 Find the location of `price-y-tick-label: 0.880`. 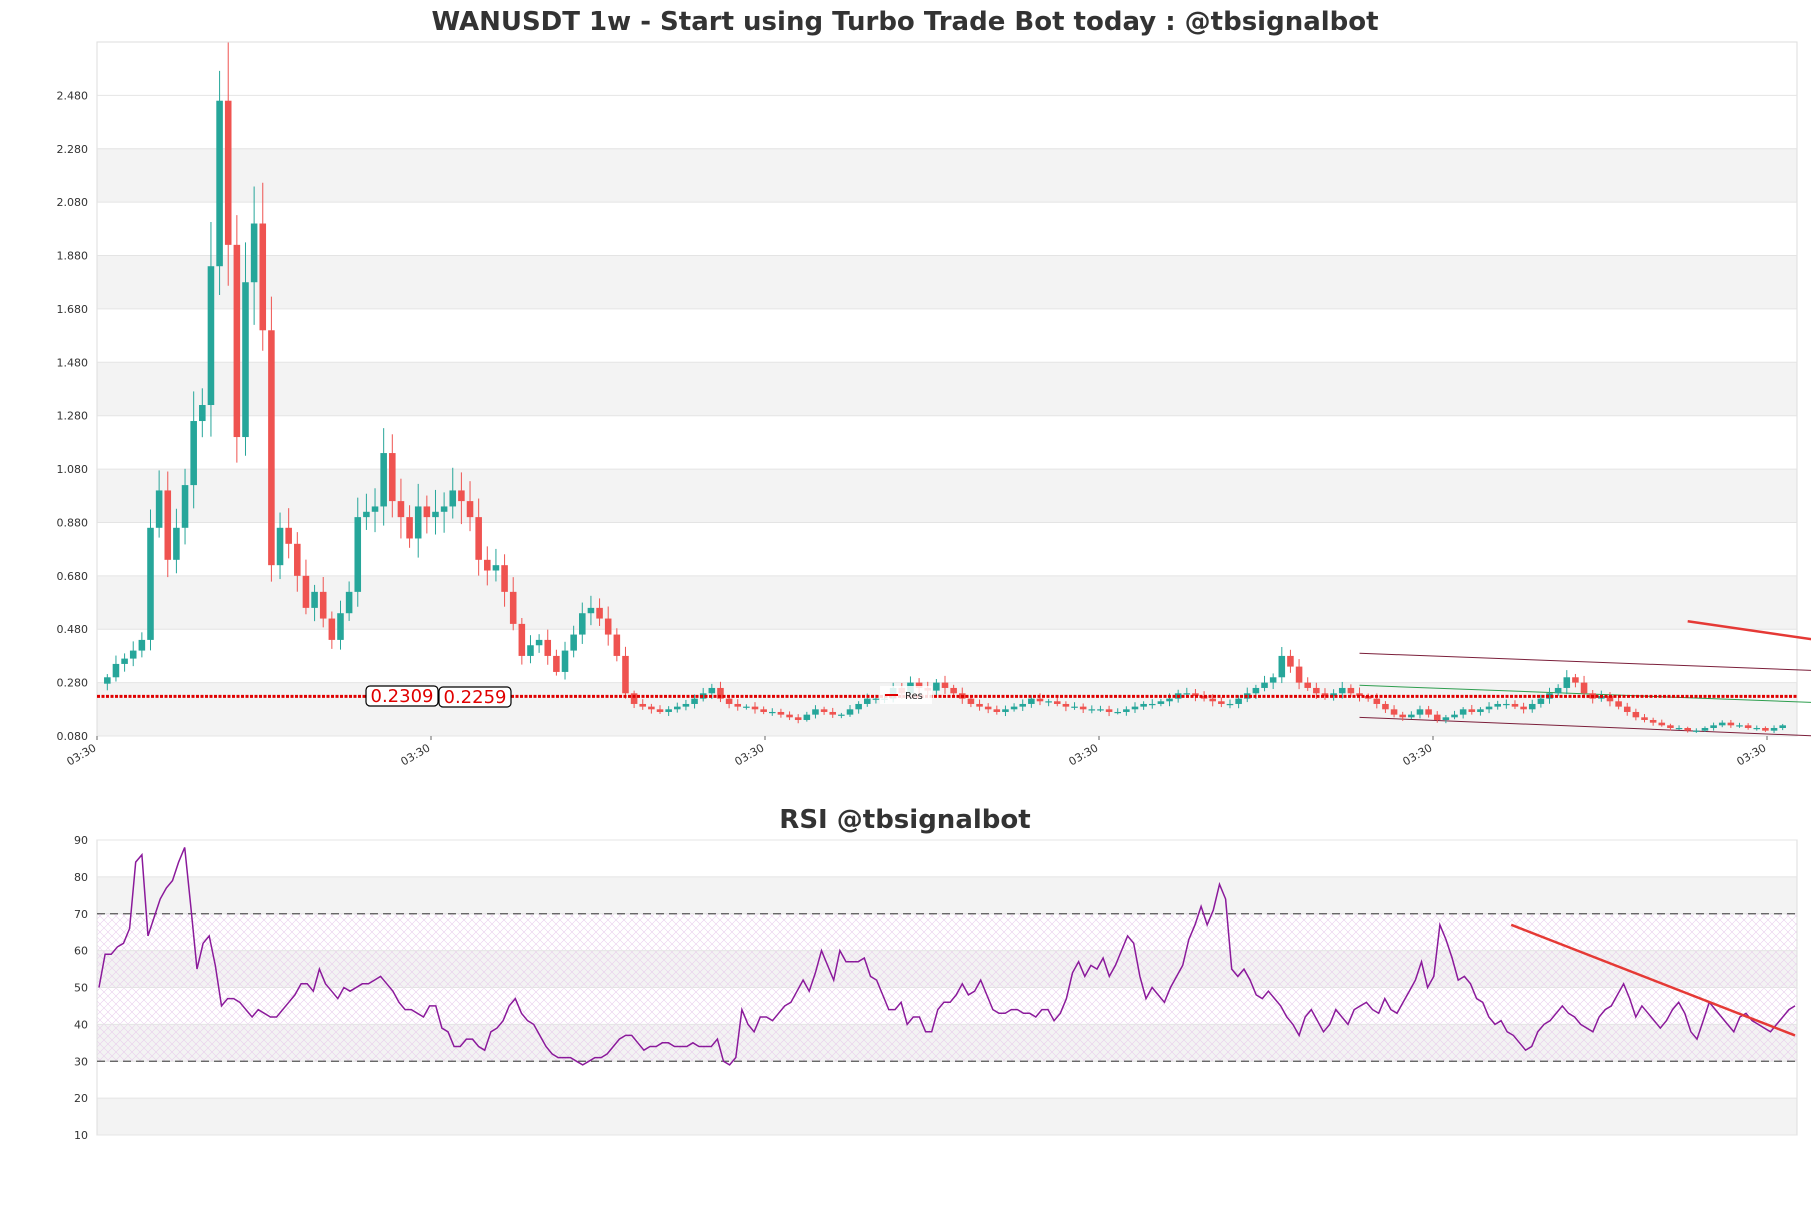

price-y-tick-label: 0.880 is located at coordinates (73, 522).